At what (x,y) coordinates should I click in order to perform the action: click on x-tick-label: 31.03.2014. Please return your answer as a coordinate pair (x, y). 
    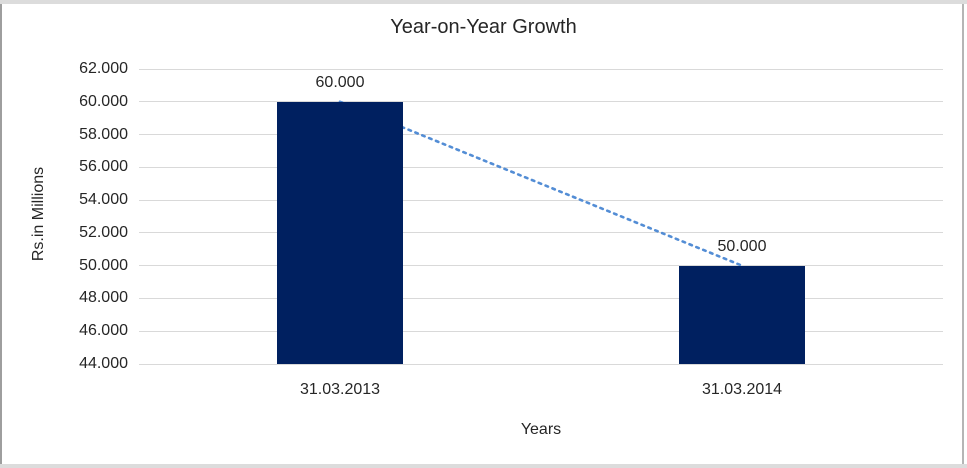
    Looking at the image, I should click on (742, 389).